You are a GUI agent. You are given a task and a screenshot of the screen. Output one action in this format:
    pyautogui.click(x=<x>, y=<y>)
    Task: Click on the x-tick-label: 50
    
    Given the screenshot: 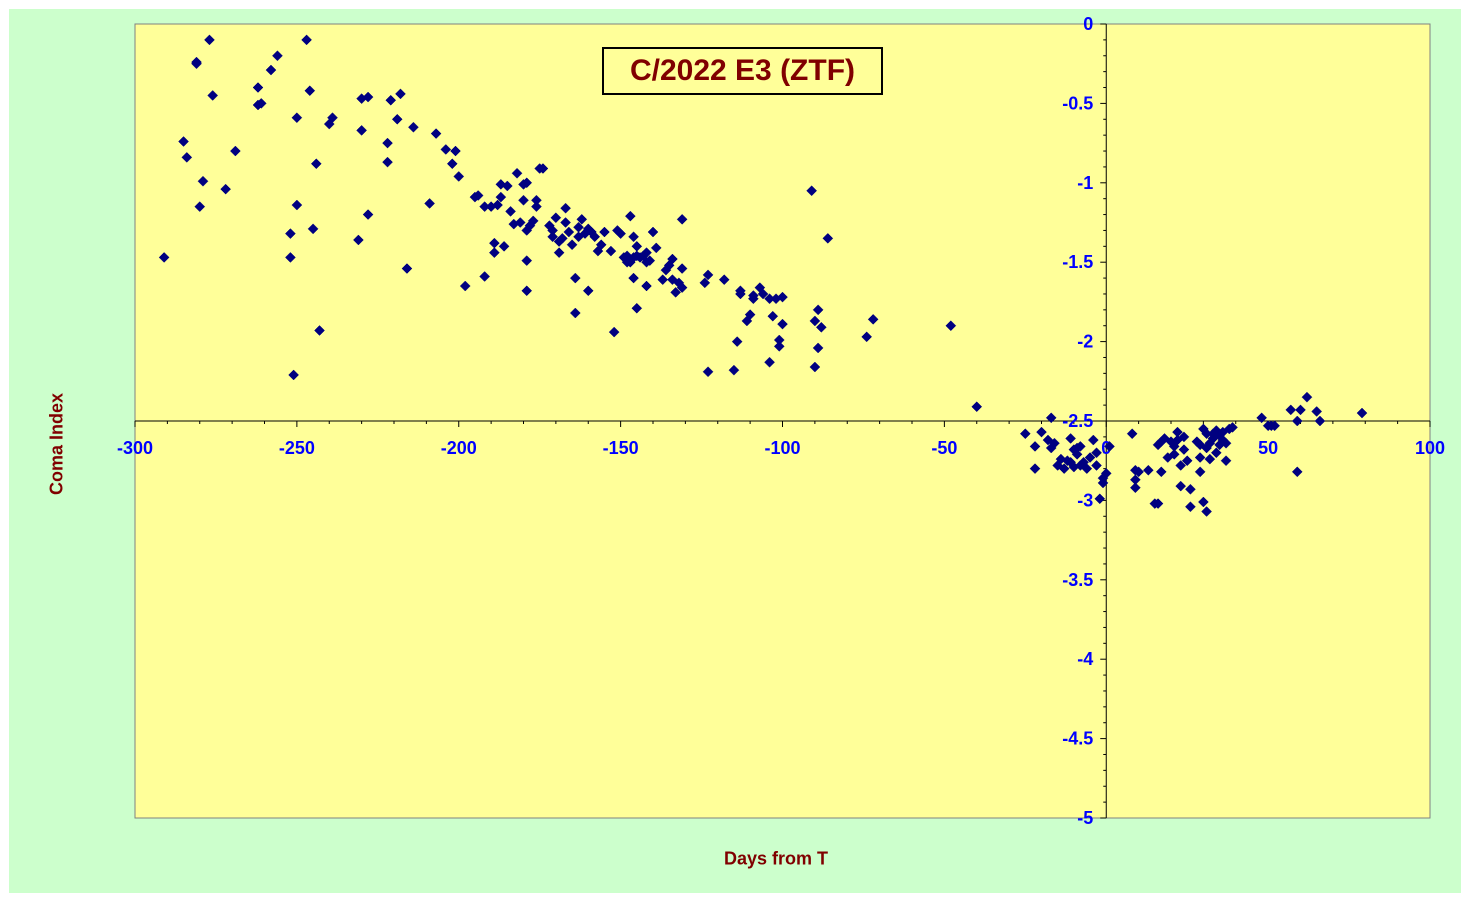 What is the action you would take?
    pyautogui.click(x=1268, y=448)
    